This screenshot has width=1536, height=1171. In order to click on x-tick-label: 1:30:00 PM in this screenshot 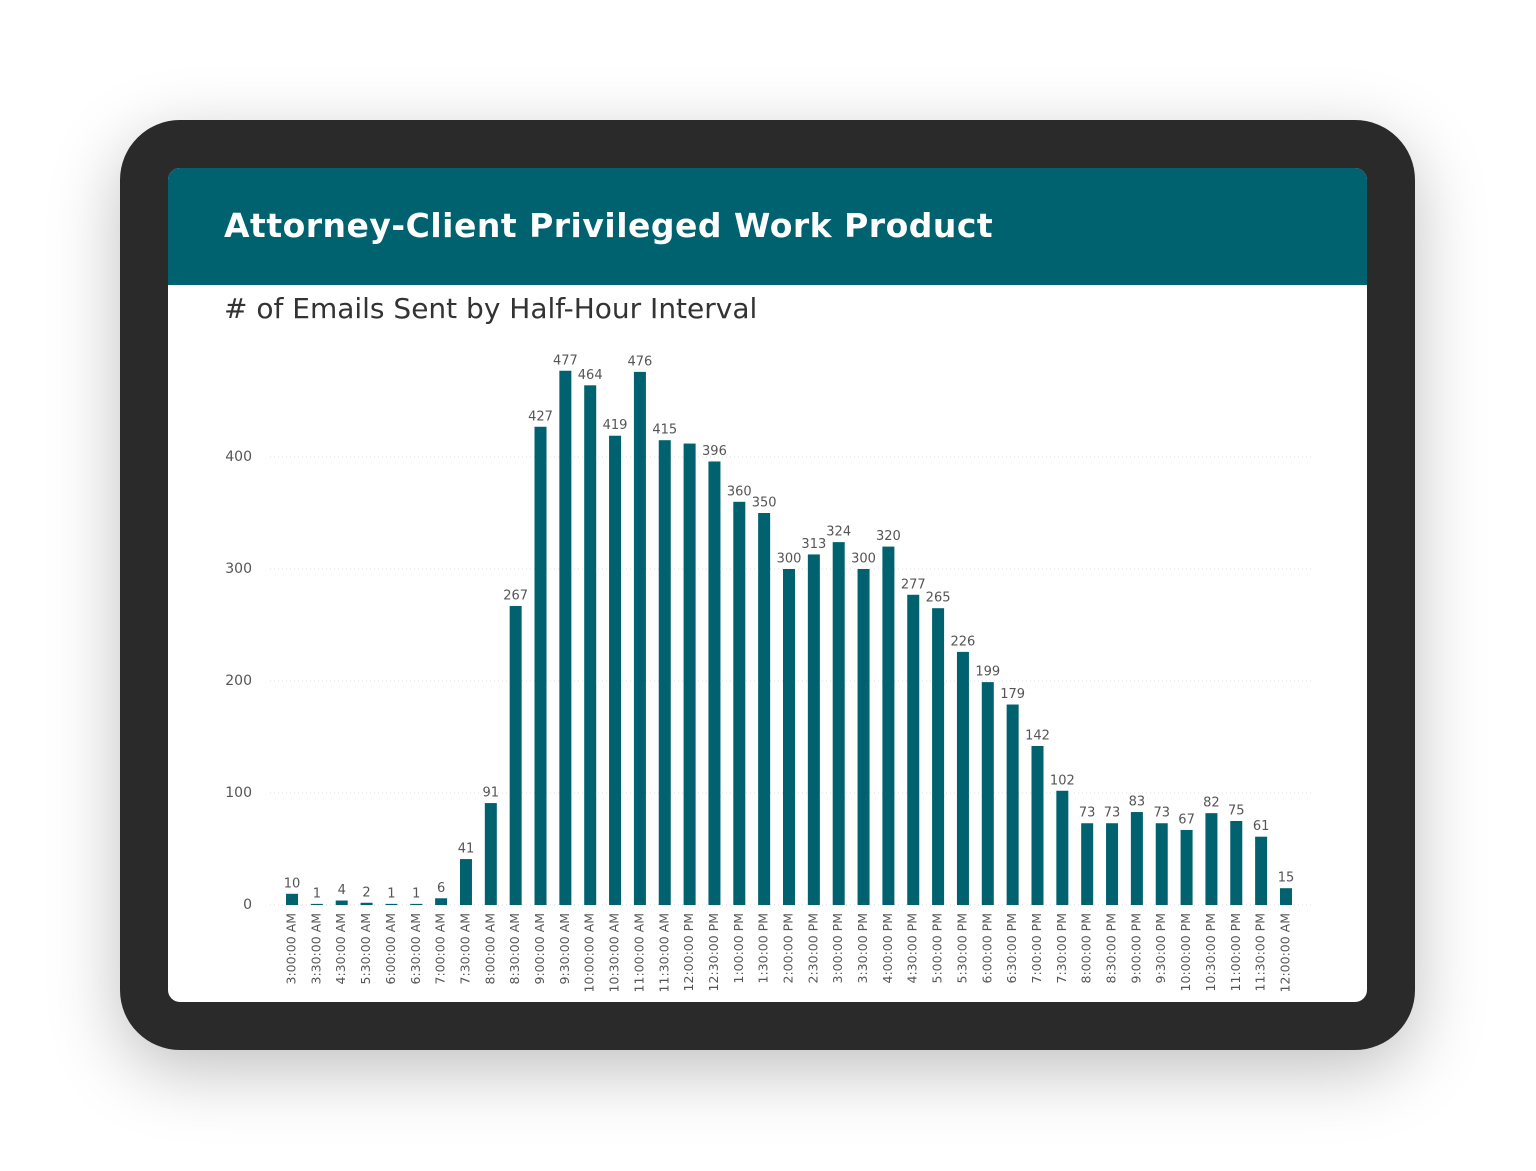, I will do `click(763, 948)`.